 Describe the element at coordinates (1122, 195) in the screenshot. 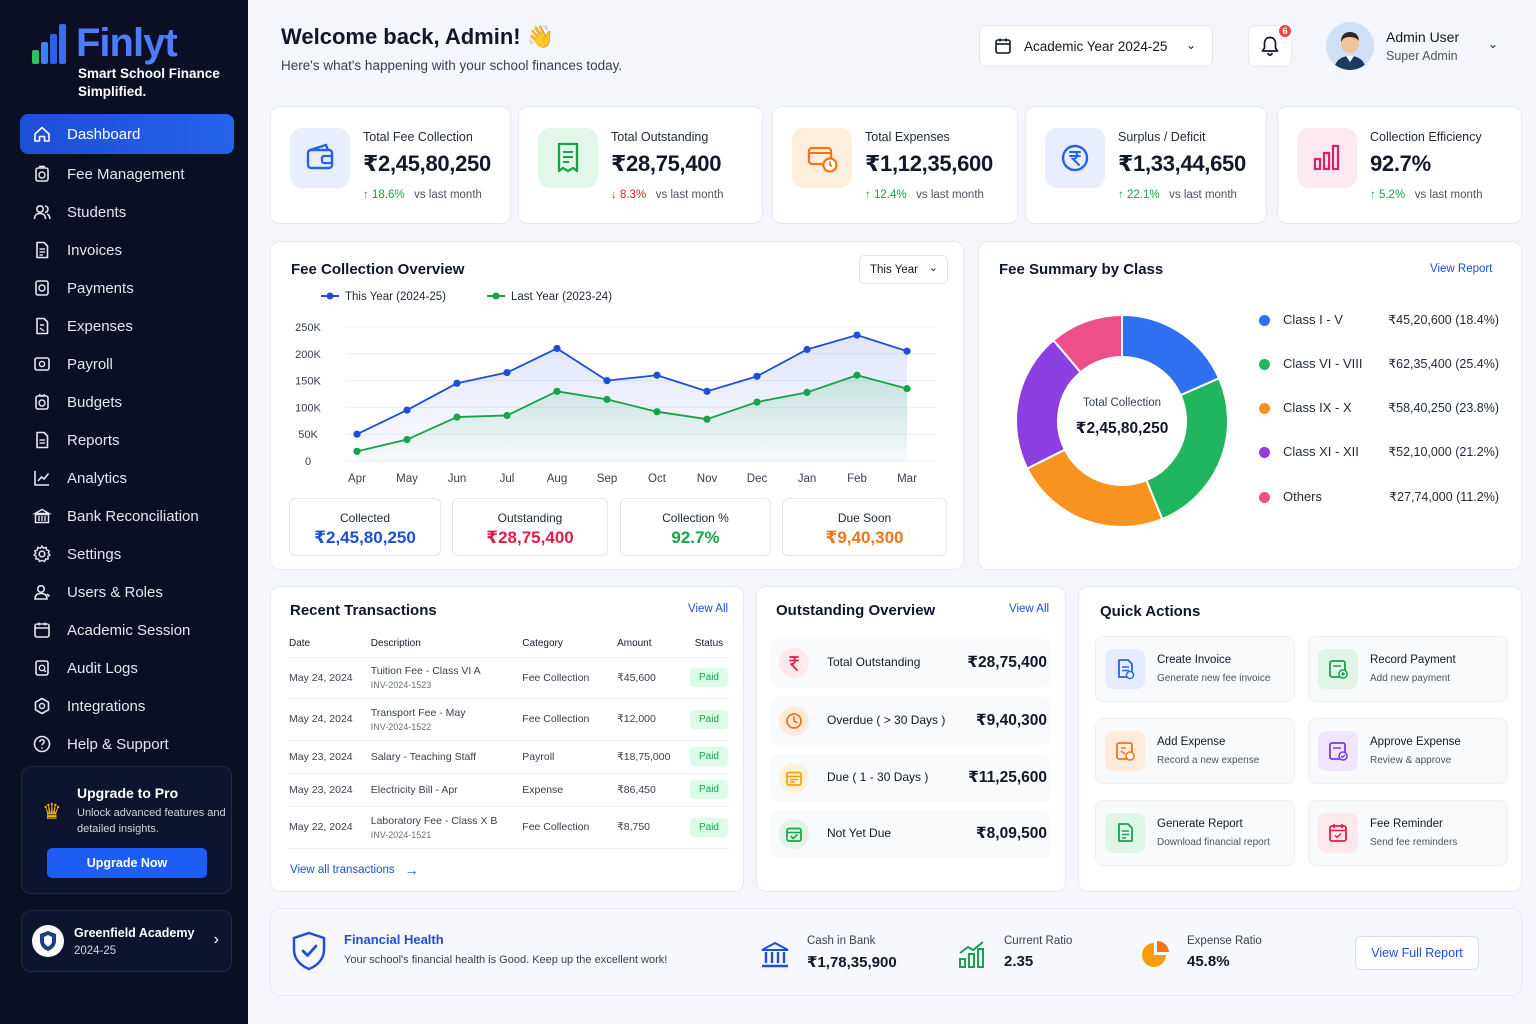

I see `arrow-up-icon: ↑` at that location.